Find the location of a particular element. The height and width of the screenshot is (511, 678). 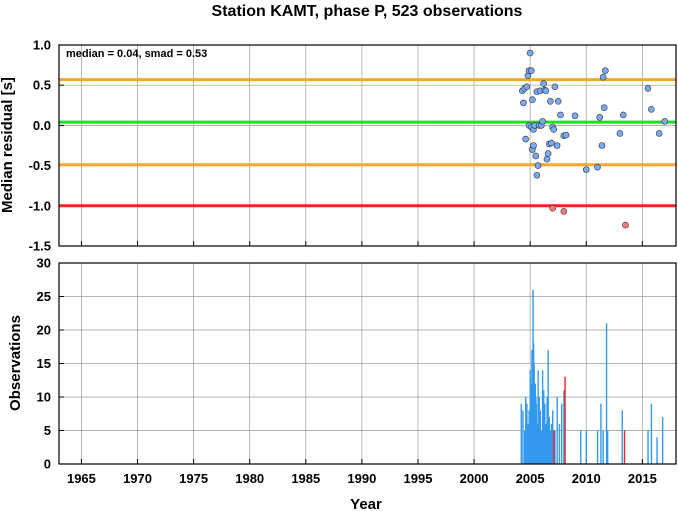

observations-y-tick-label-6: 30 is located at coordinates (44, 263).